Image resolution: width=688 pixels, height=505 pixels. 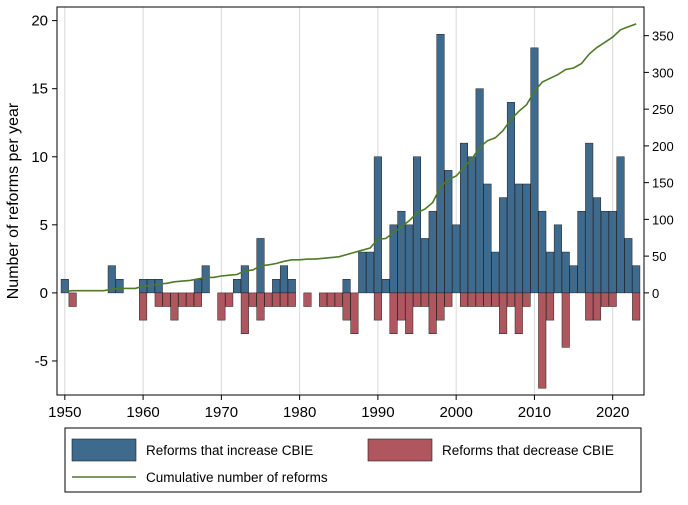 What do you see at coordinates (663, 72) in the screenshot?
I see `y2-tick-label: 300` at bounding box center [663, 72].